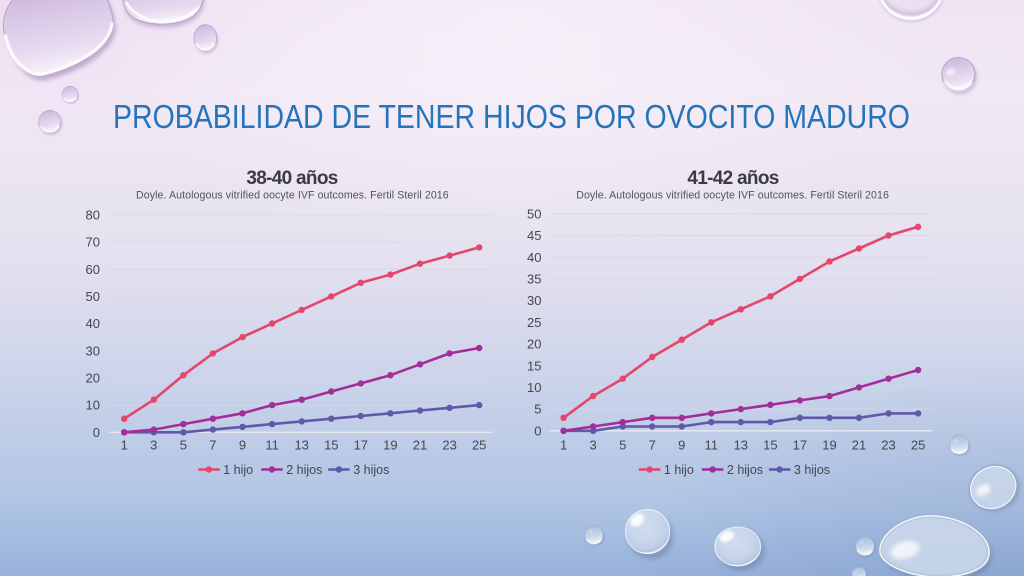 The image size is (1024, 576). What do you see at coordinates (534, 279) in the screenshot?
I see `svg-text: 35` at bounding box center [534, 279].